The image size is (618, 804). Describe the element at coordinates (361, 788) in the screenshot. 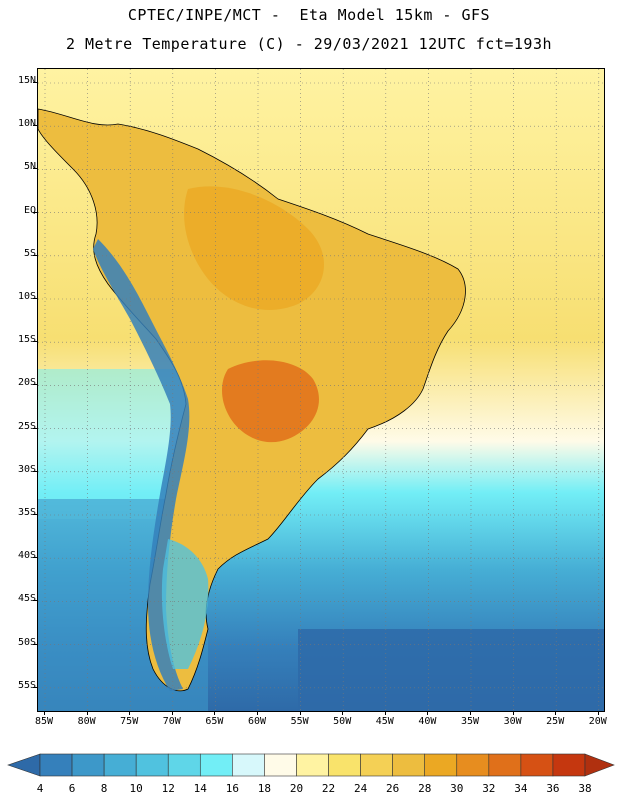

I see `colorbar-value-label: 24` at that location.